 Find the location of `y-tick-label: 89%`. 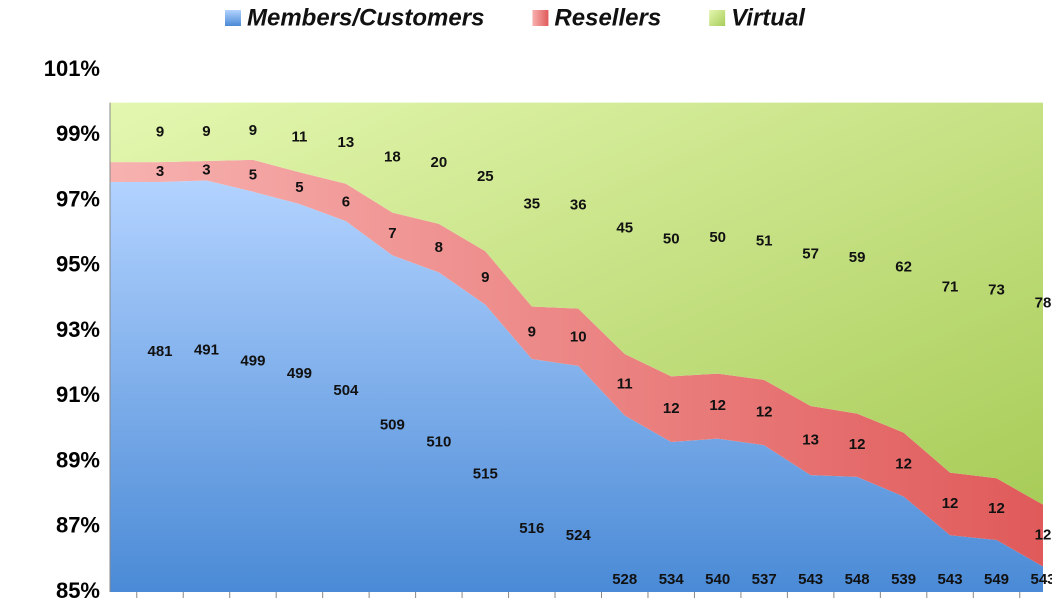

y-tick-label: 89% is located at coordinates (78, 459).